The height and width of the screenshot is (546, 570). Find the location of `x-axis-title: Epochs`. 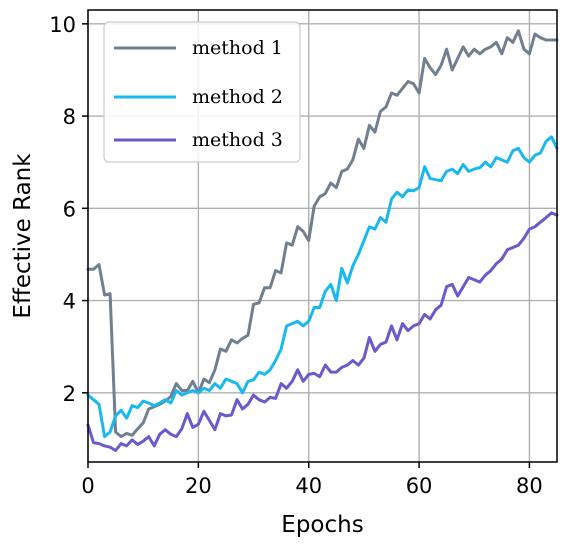

x-axis-title: Epochs is located at coordinates (322, 525).